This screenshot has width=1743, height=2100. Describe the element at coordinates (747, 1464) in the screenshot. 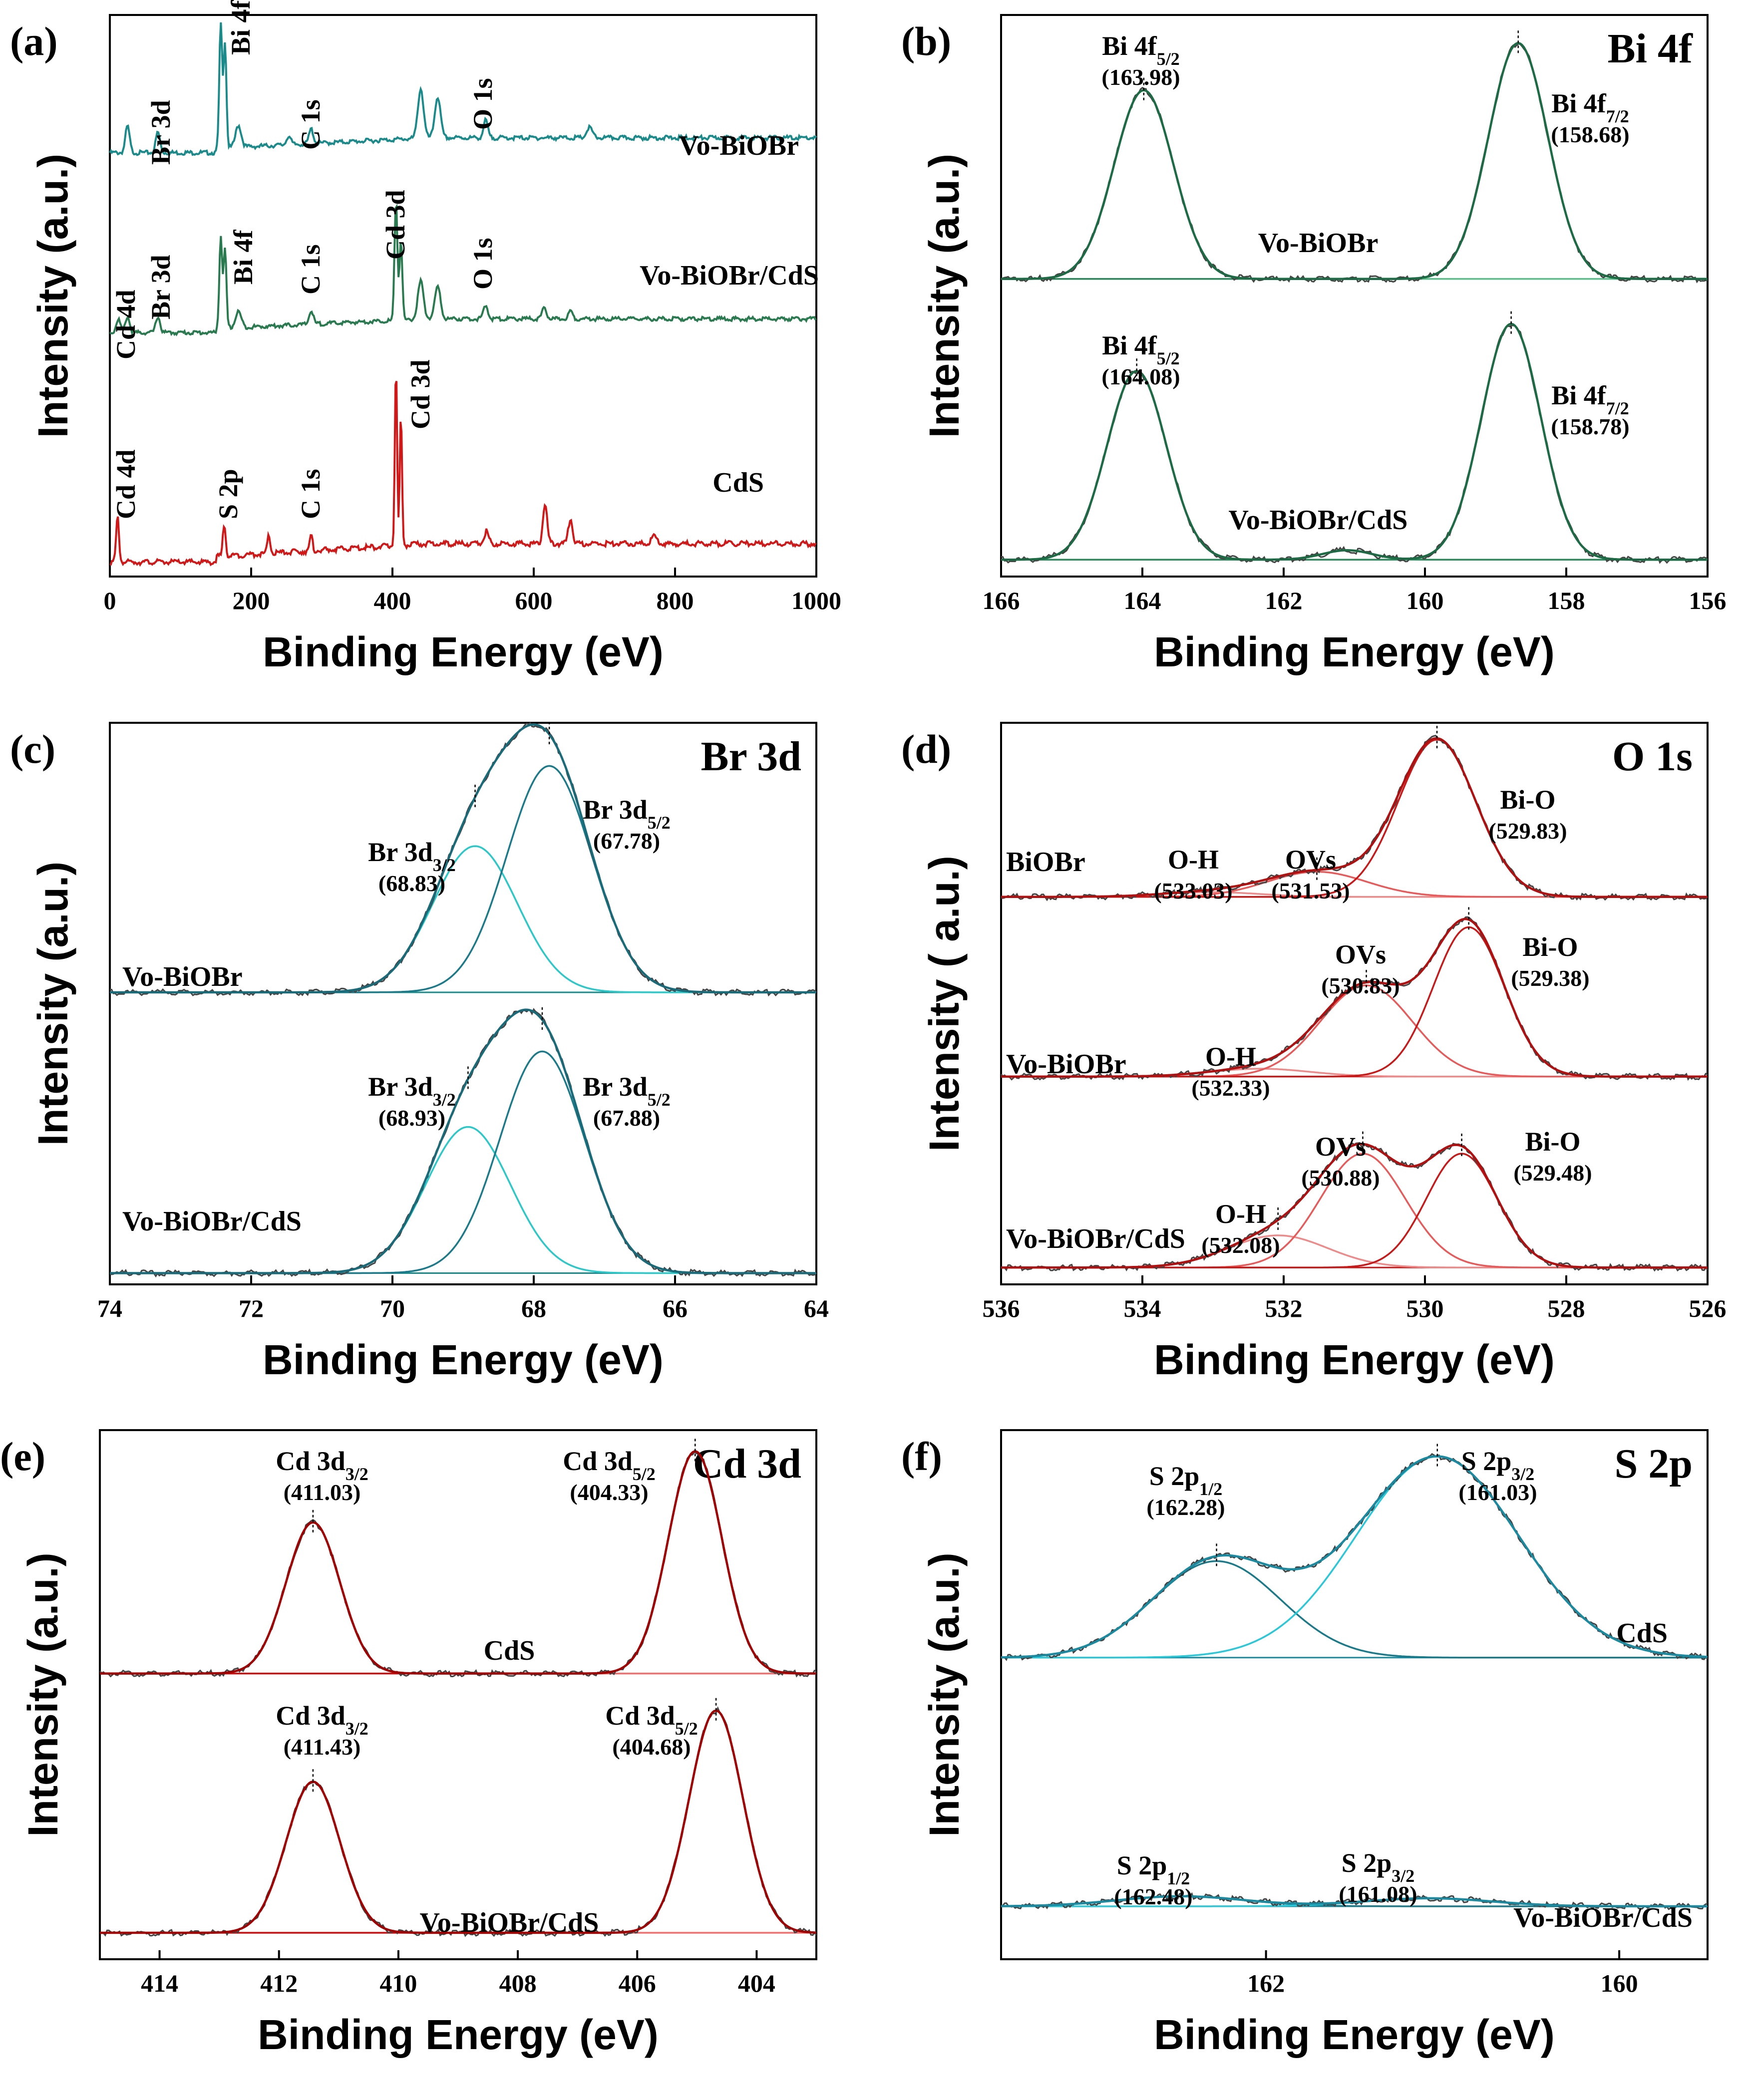

I see `panel-title: Cd 3d` at that location.